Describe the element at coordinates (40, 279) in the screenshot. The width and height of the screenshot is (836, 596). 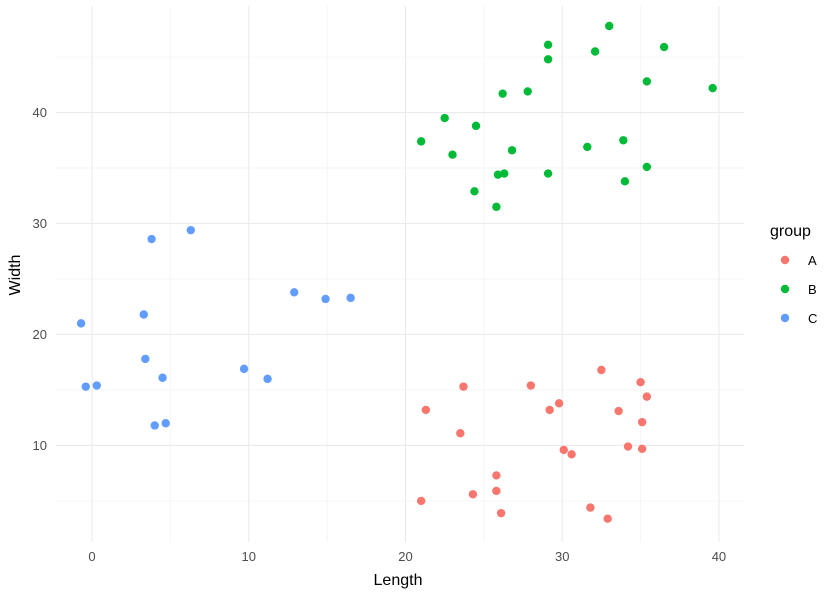
I see `y-axis-tick-labels: 10 20 30 40` at that location.